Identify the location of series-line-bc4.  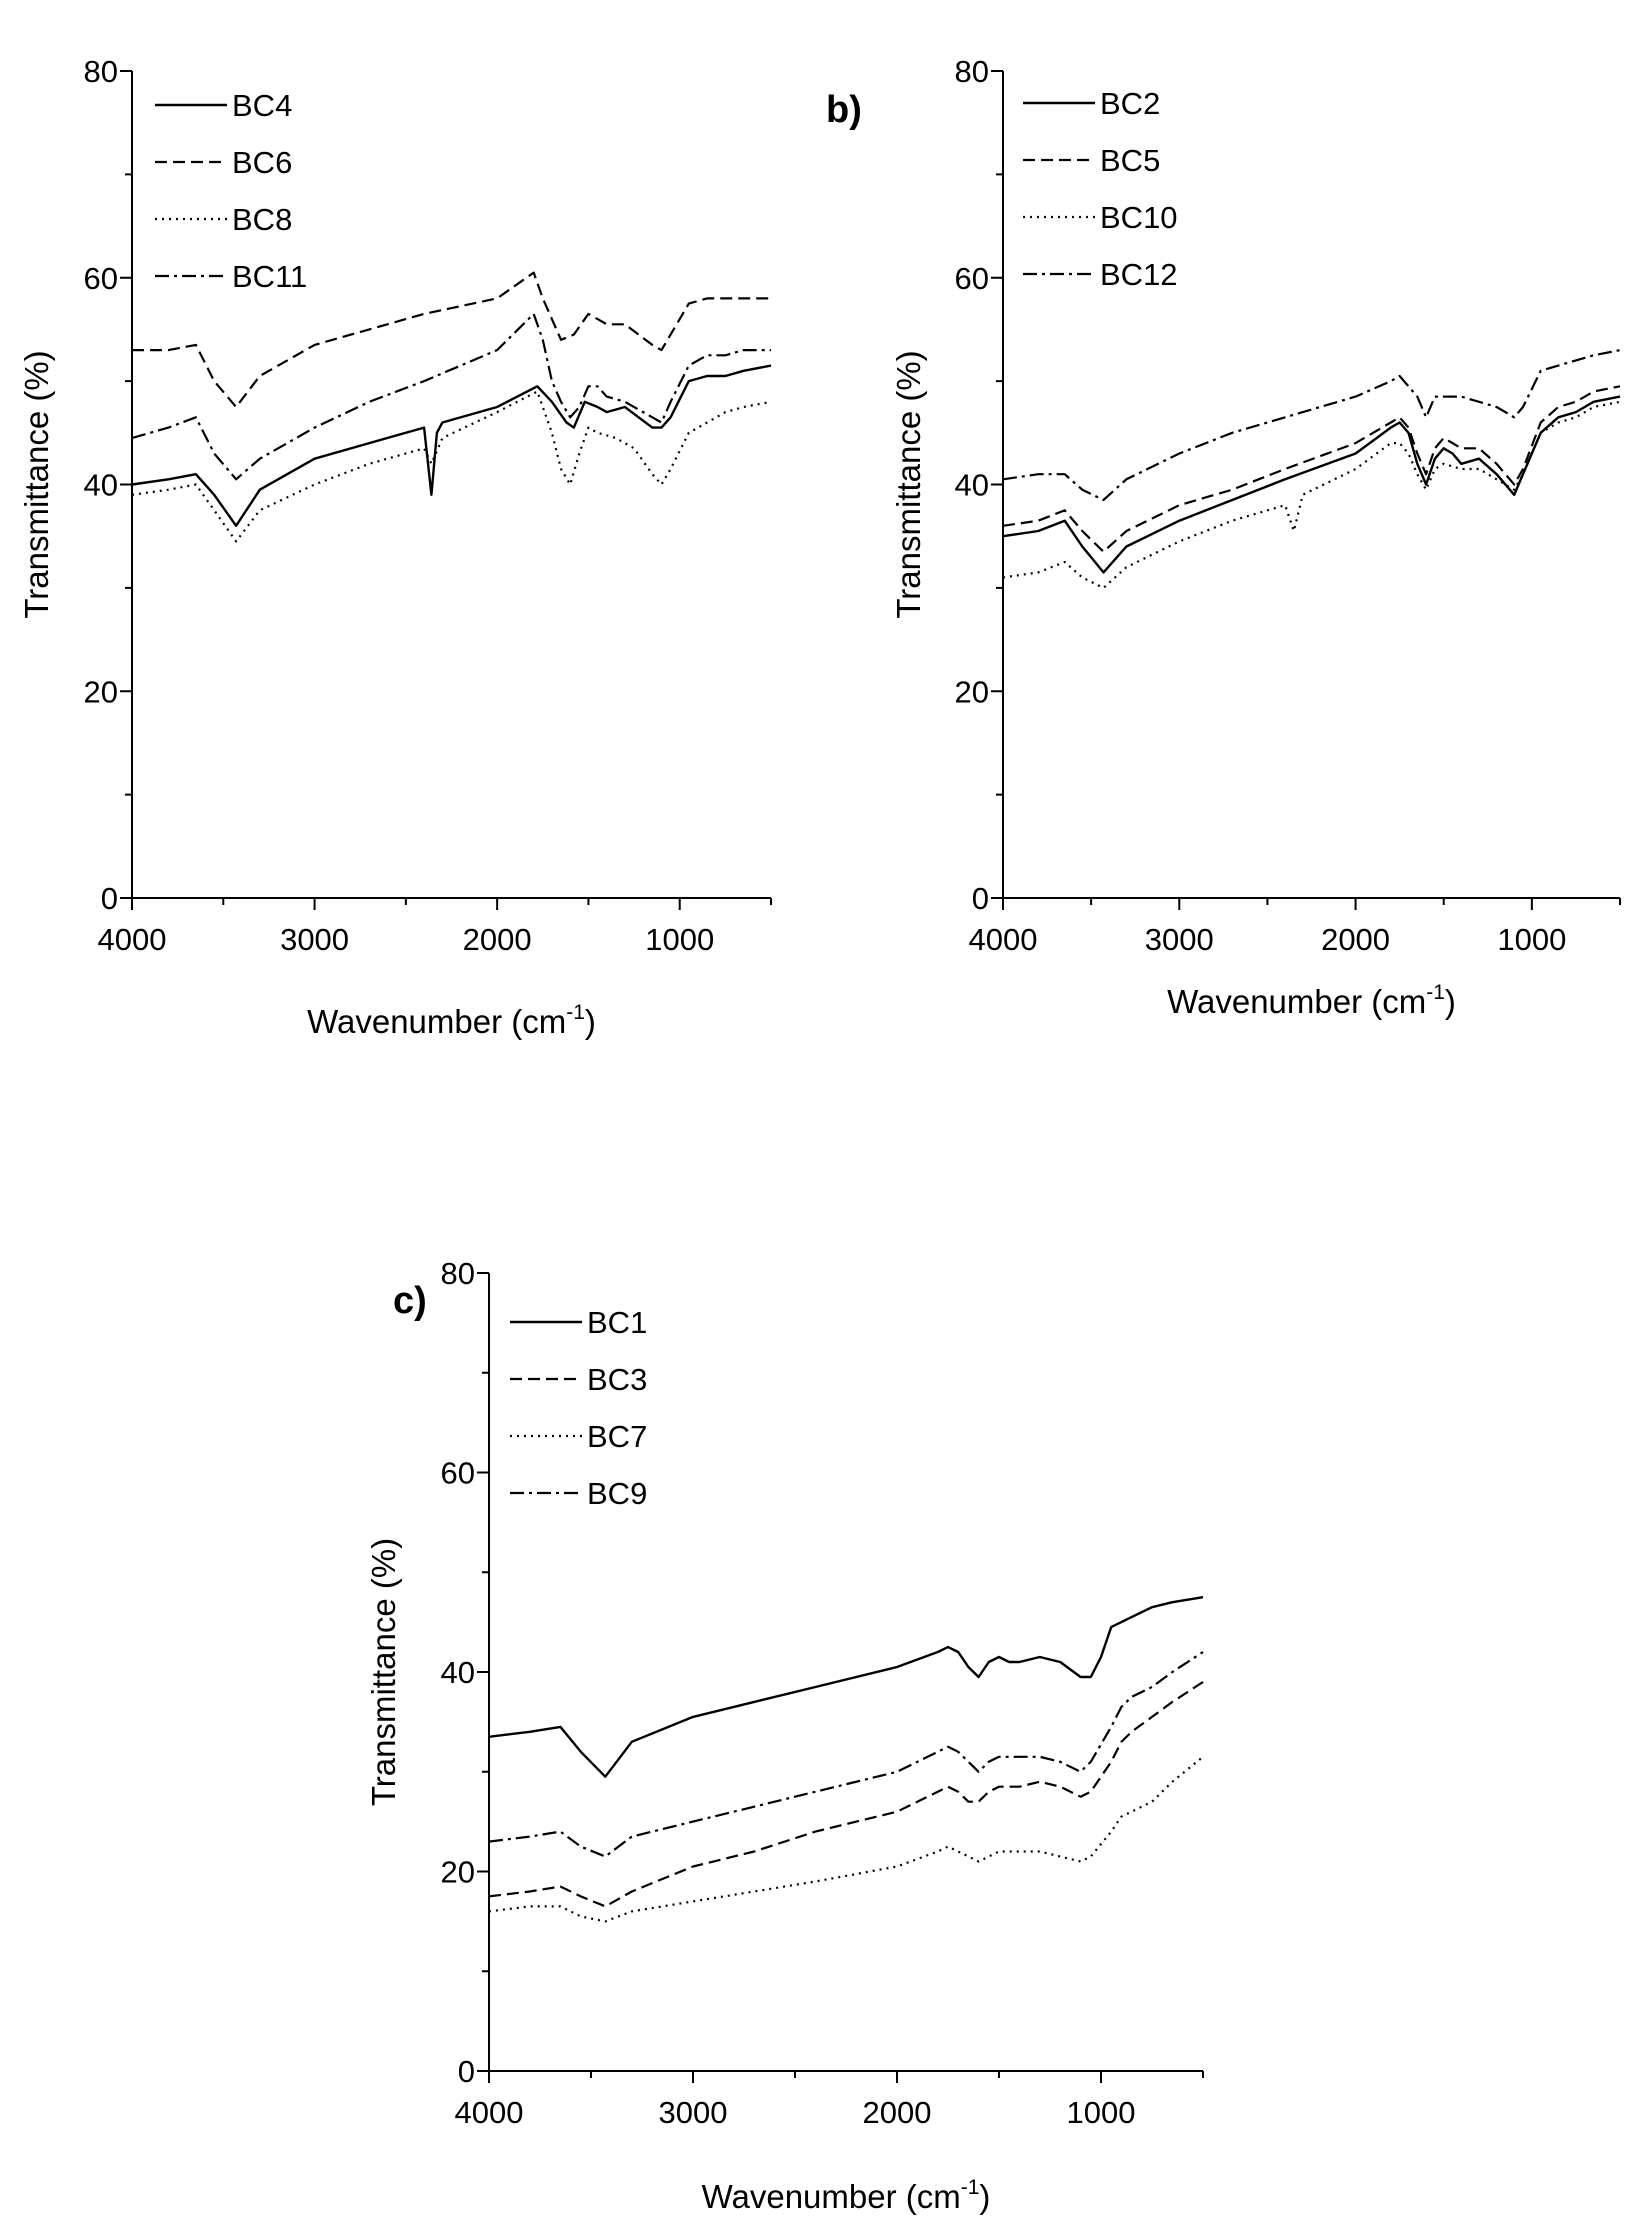
(451, 445).